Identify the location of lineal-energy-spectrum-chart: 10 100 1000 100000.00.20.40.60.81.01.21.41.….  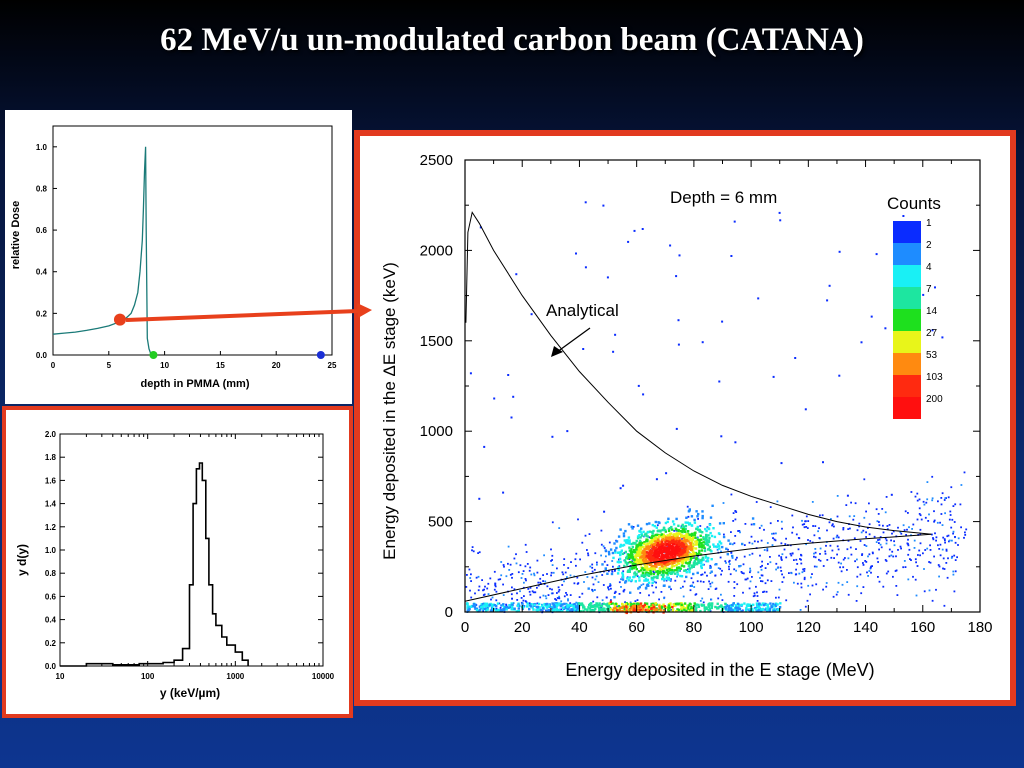
(175, 565).